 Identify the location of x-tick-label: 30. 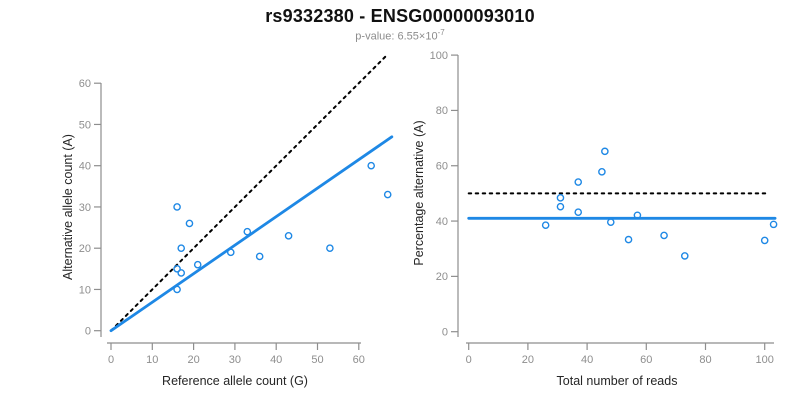
(235, 360).